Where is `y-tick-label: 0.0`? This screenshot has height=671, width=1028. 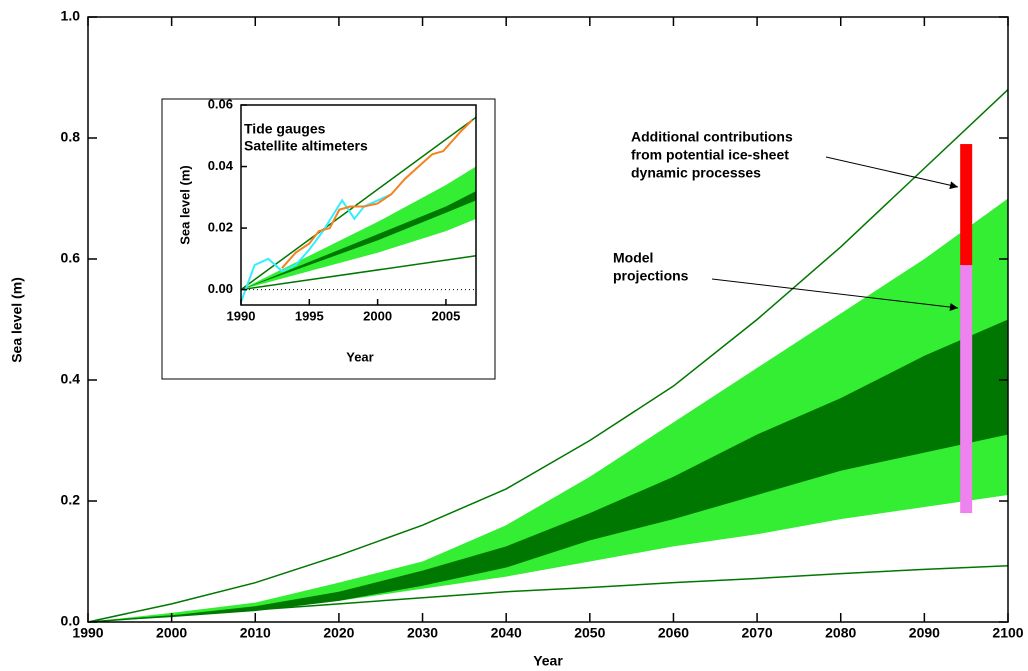
y-tick-label: 0.0 is located at coordinates (71, 621).